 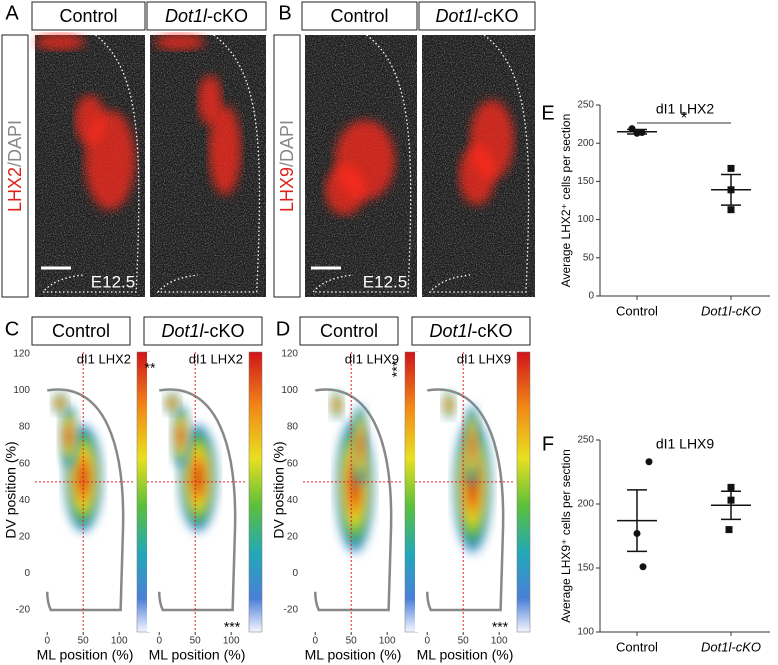 I want to click on y-axis-label: Average LHX9⁺ cells per section, so click(x=566, y=536).